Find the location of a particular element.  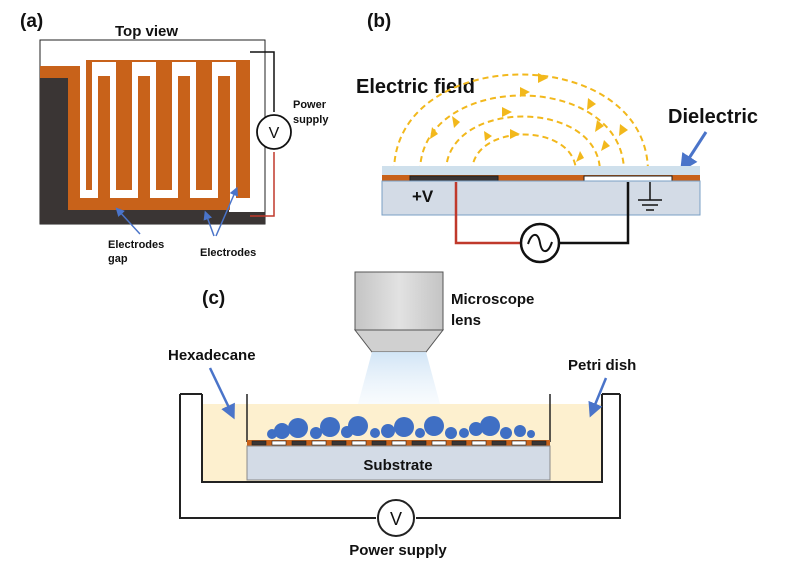

wire-c-right is located at coordinates (518, 456).